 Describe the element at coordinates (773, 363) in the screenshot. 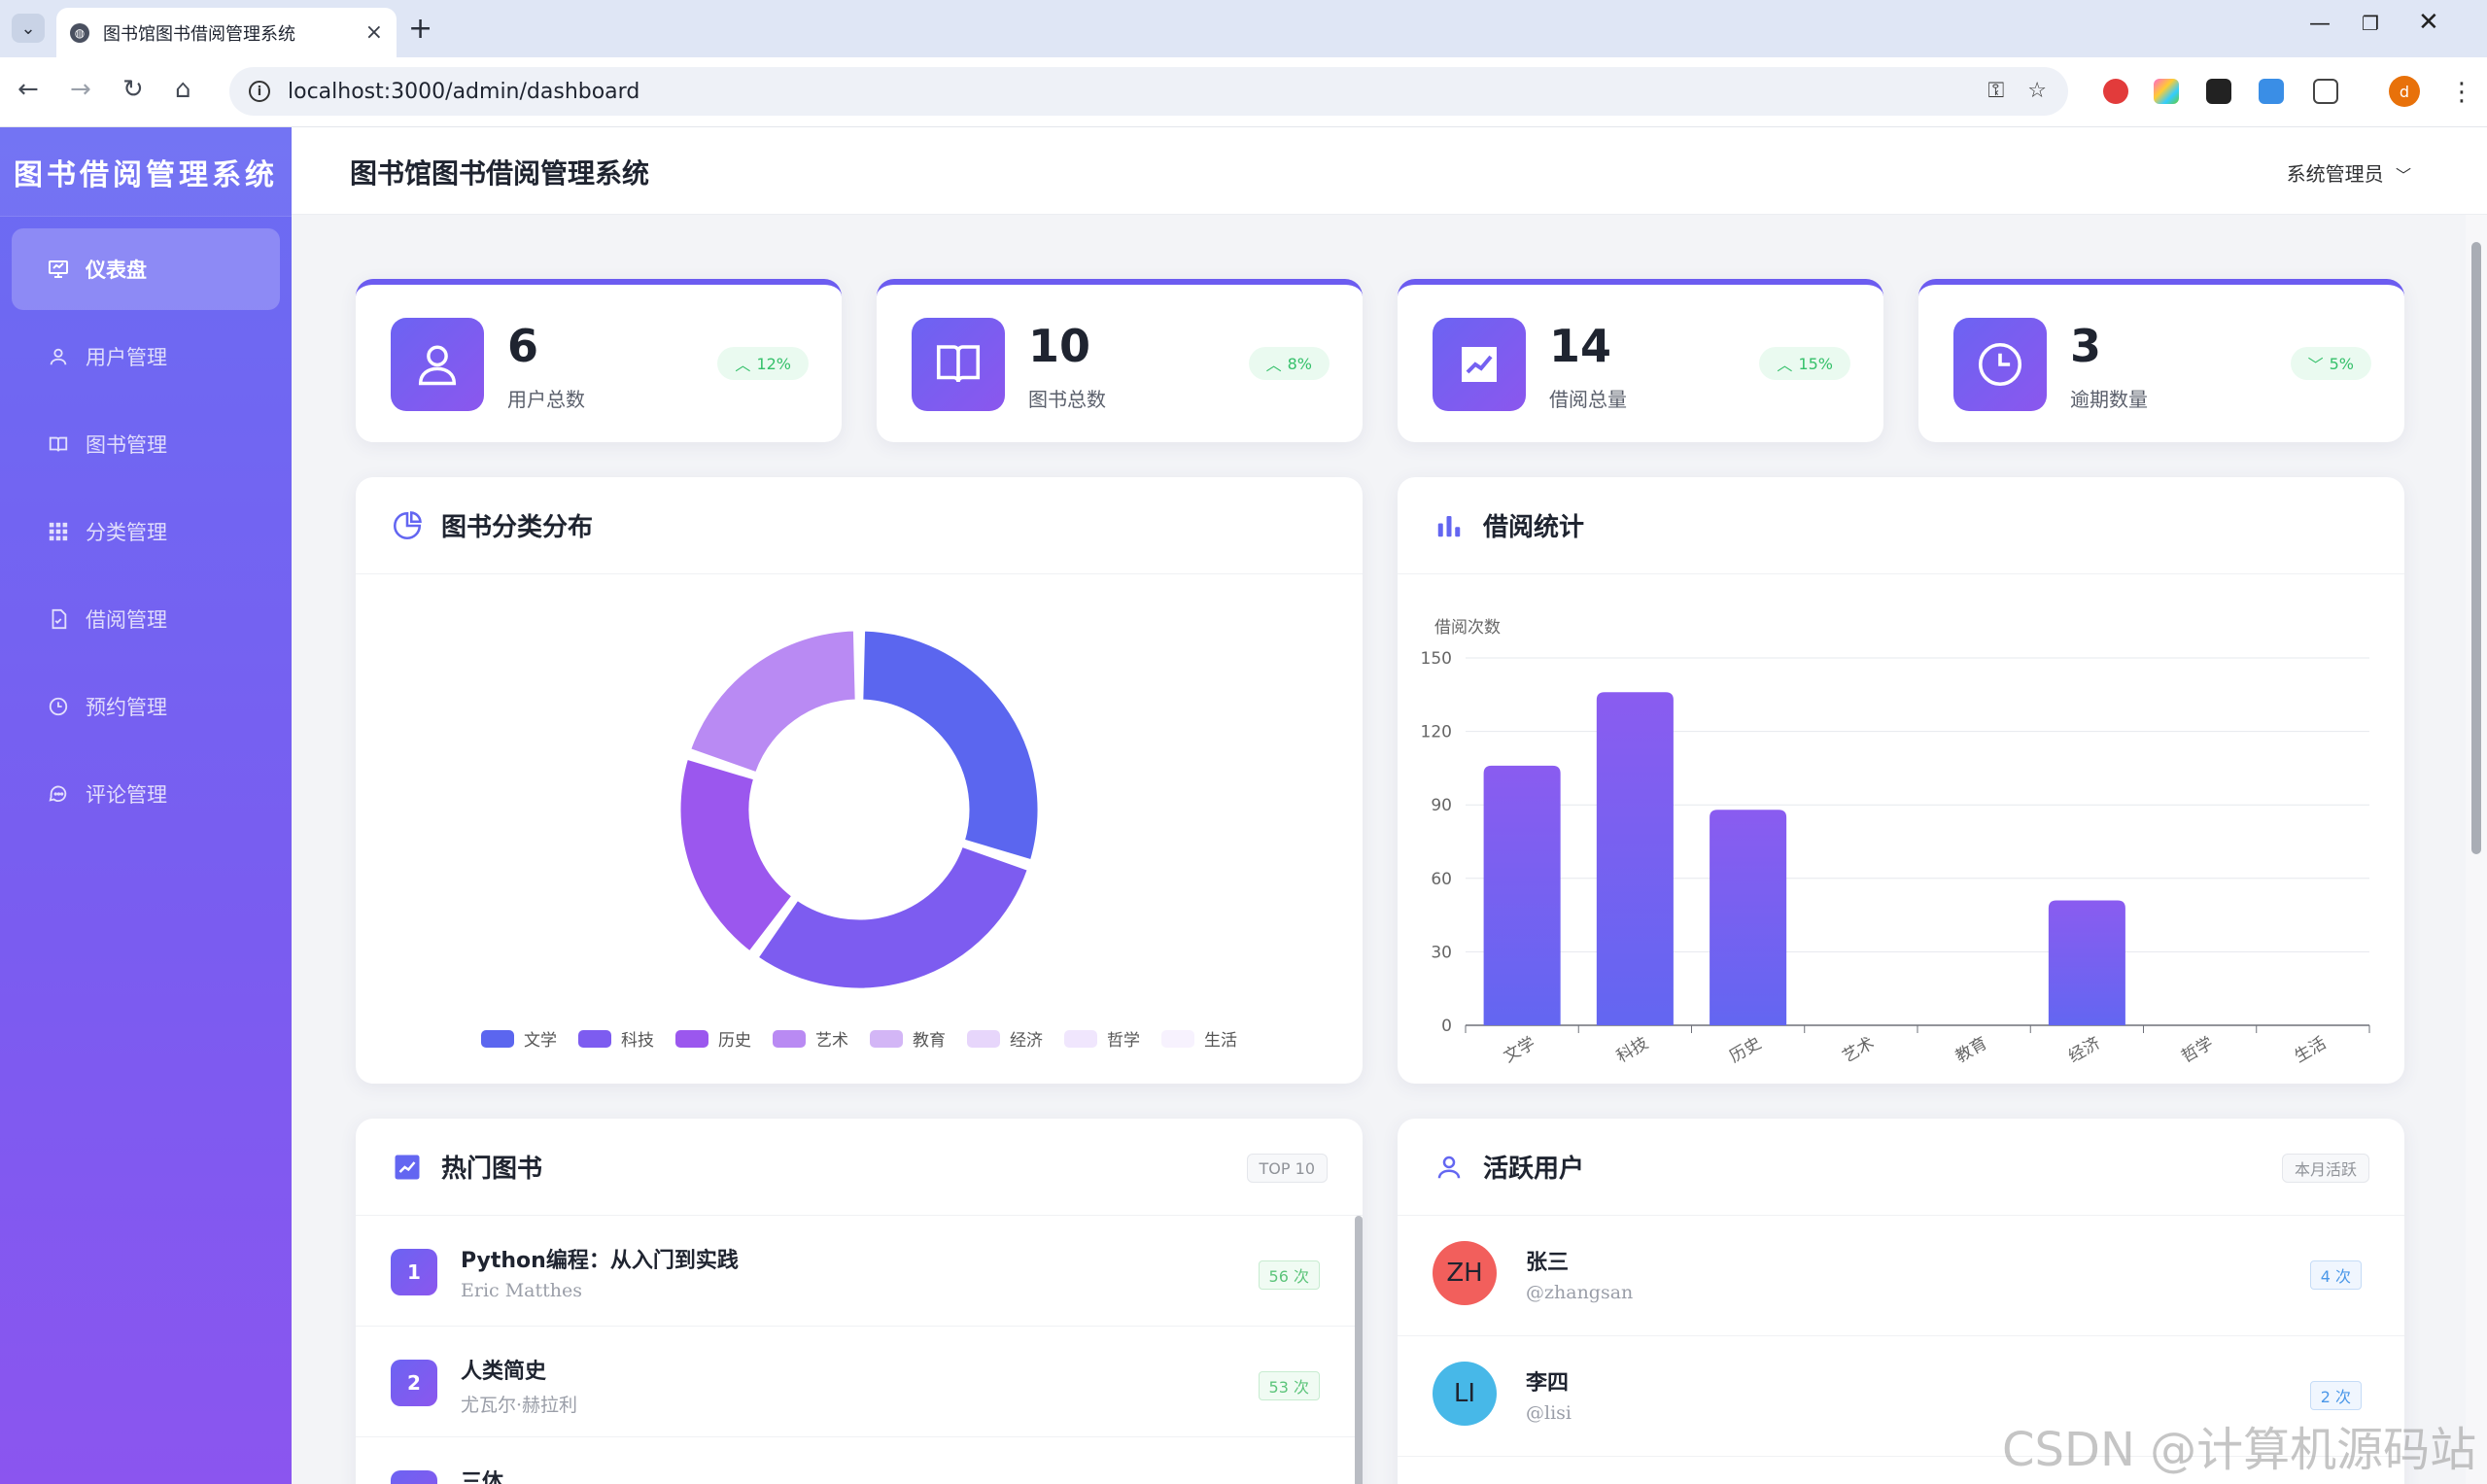

I see `trend-value: 12%` at that location.